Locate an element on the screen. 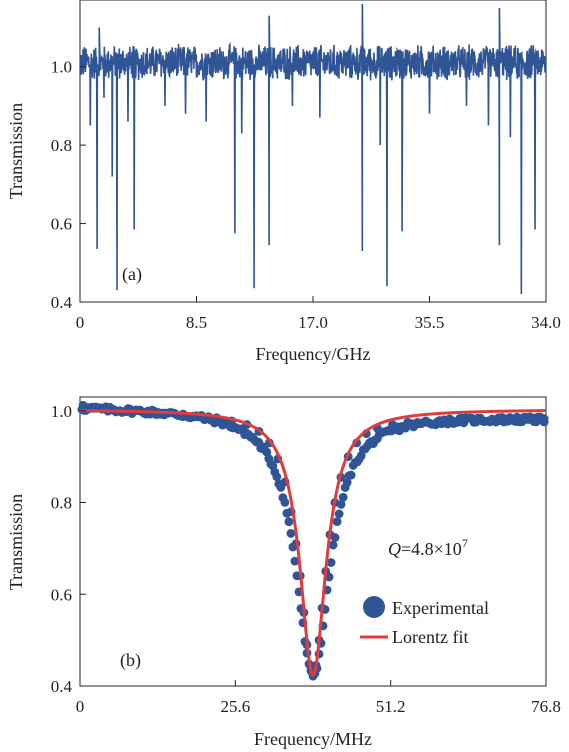  panel-b-y-tick-label: 0.8 is located at coordinates (61, 503).